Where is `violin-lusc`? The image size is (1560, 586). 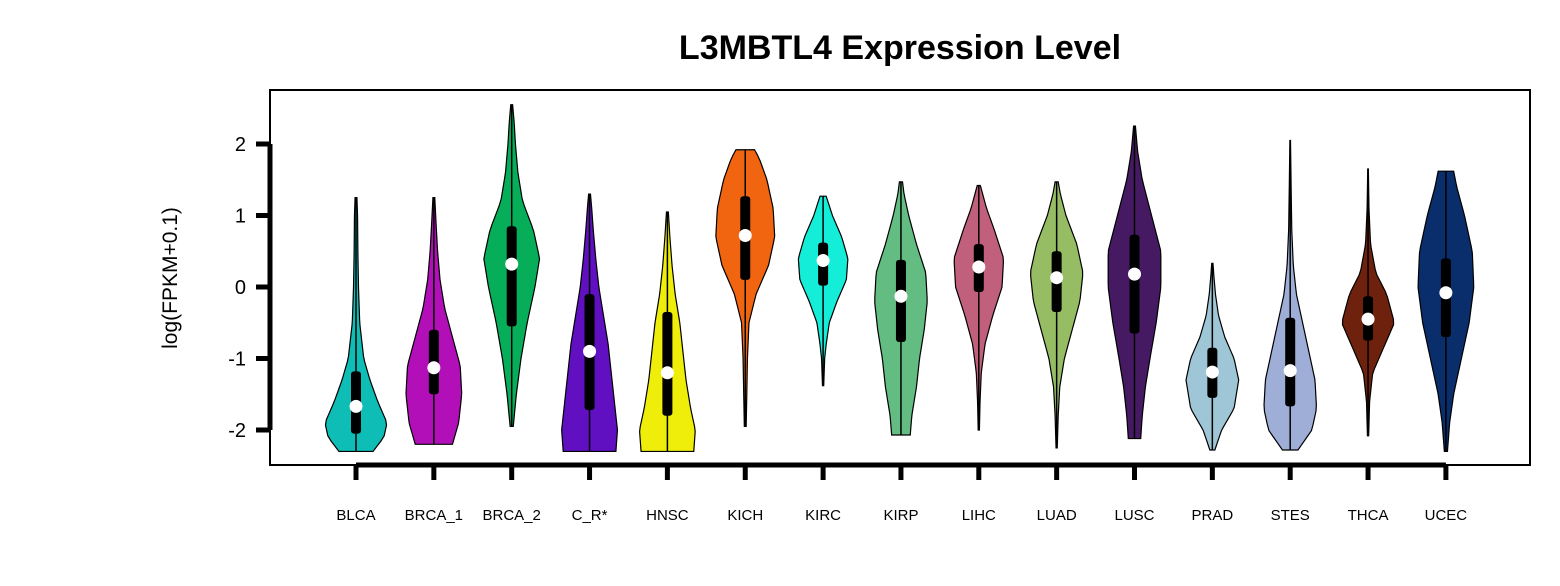
violin-lusc is located at coordinates (1134, 282).